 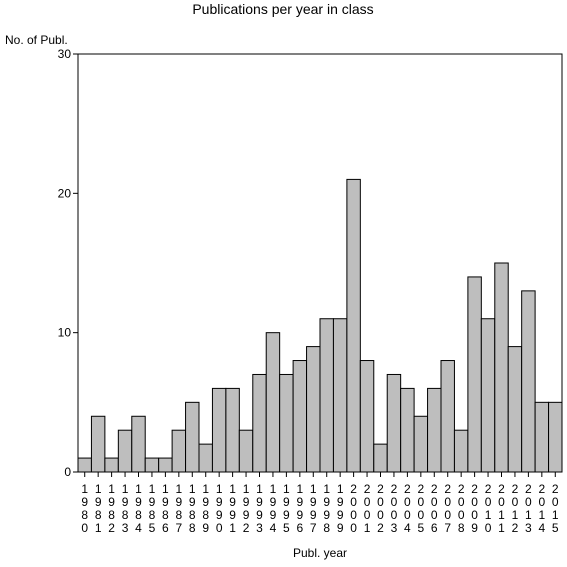 What do you see at coordinates (528, 381) in the screenshot?
I see `bar-2013` at bounding box center [528, 381].